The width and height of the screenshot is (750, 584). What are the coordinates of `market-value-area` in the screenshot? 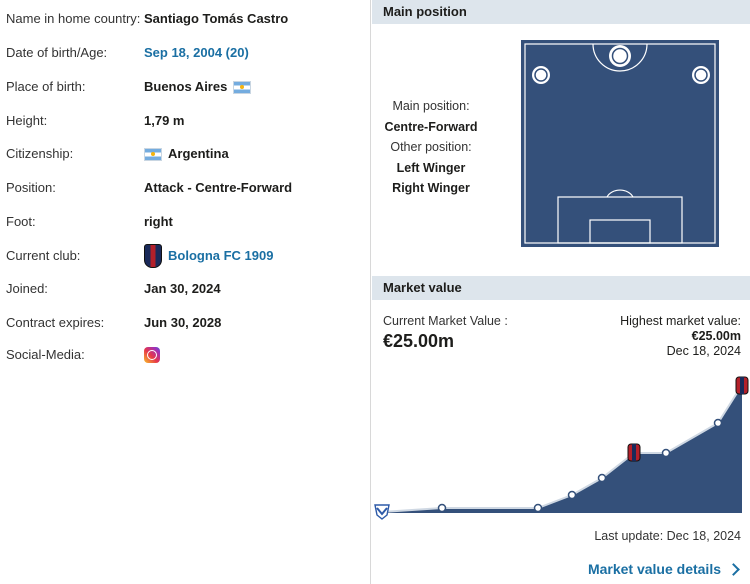 It's located at (562, 449).